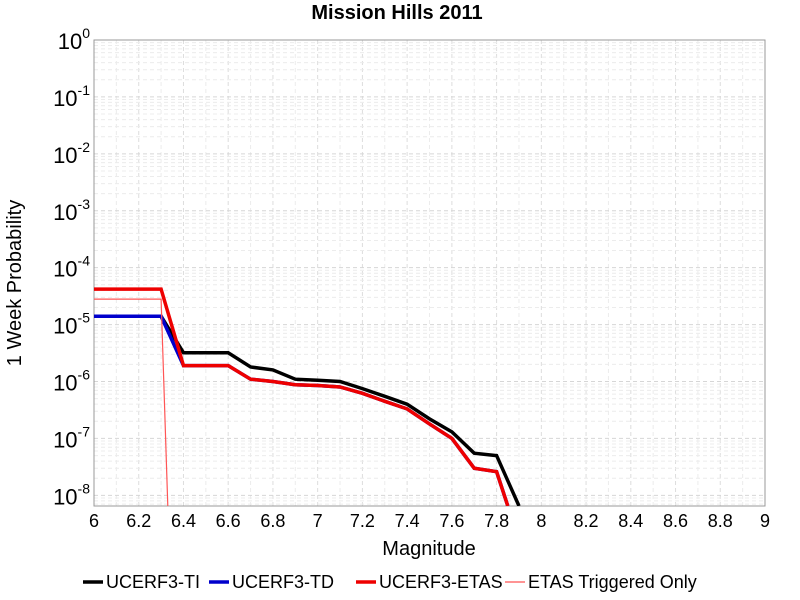  What do you see at coordinates (138, 521) in the screenshot?
I see `x-tick-label: 6.2` at bounding box center [138, 521].